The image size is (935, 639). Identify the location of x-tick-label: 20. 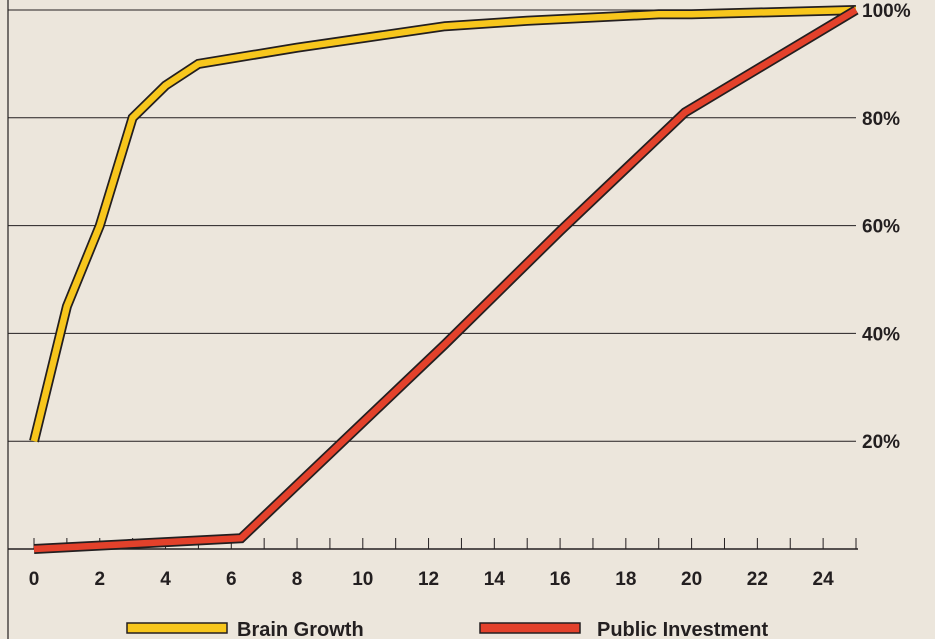
(691, 579).